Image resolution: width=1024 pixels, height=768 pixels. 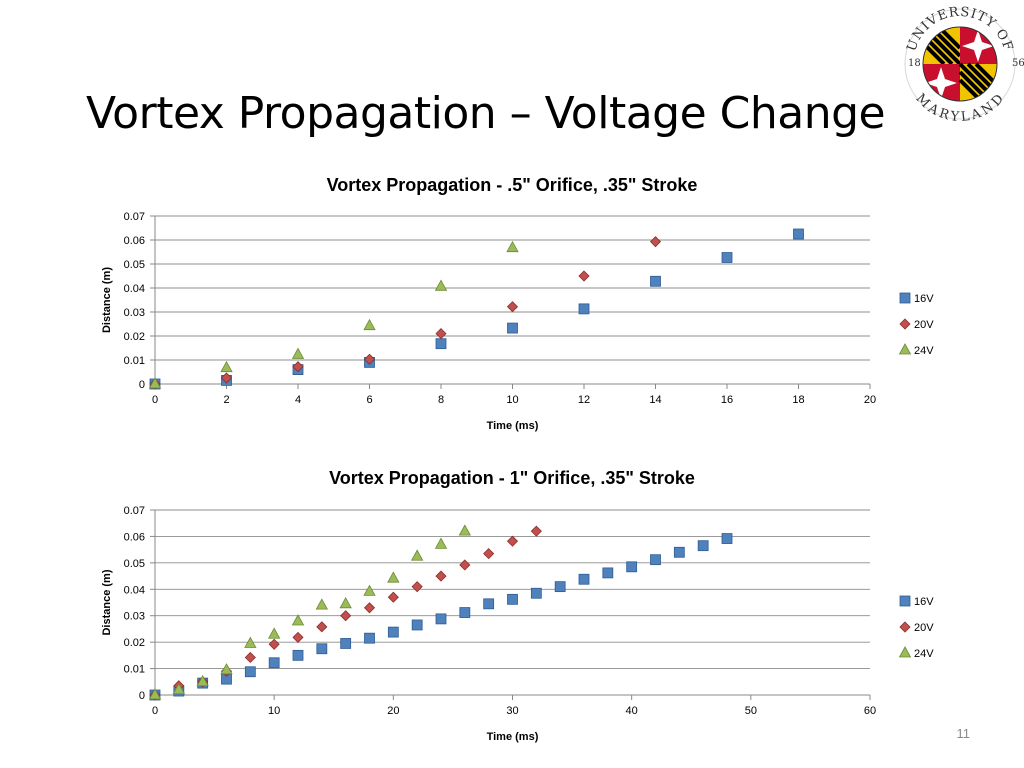 What do you see at coordinates (632, 711) in the screenshot?
I see `x-tick-label: 40` at bounding box center [632, 711].